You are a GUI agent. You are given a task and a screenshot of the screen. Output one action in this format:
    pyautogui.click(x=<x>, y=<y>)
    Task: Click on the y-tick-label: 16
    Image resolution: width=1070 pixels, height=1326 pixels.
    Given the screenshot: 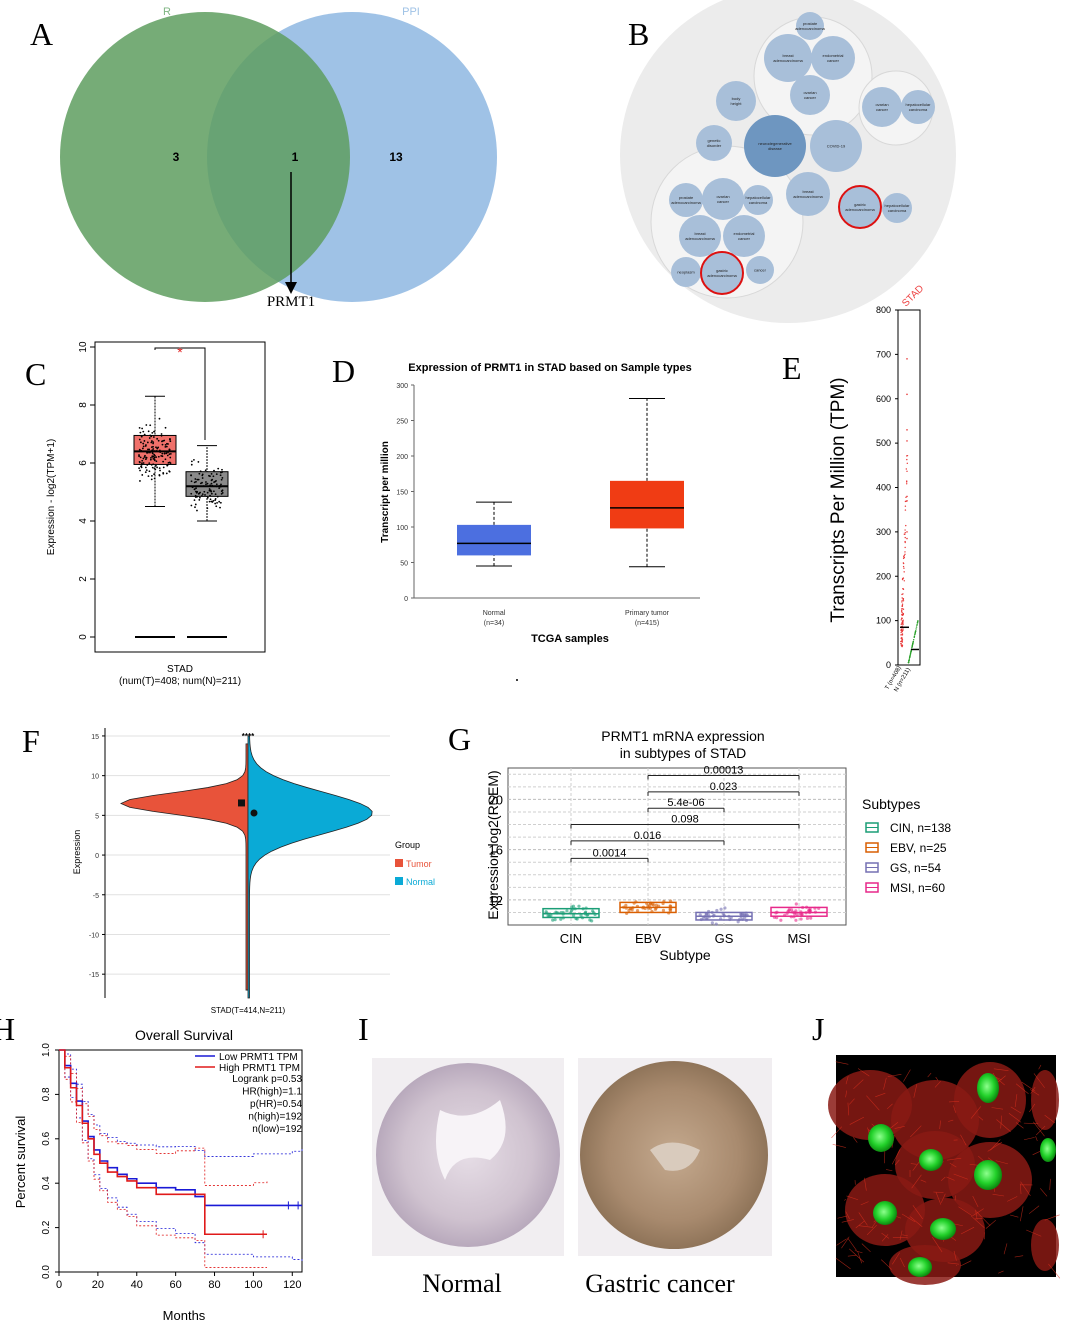 What is the action you would take?
    pyautogui.click(x=496, y=850)
    